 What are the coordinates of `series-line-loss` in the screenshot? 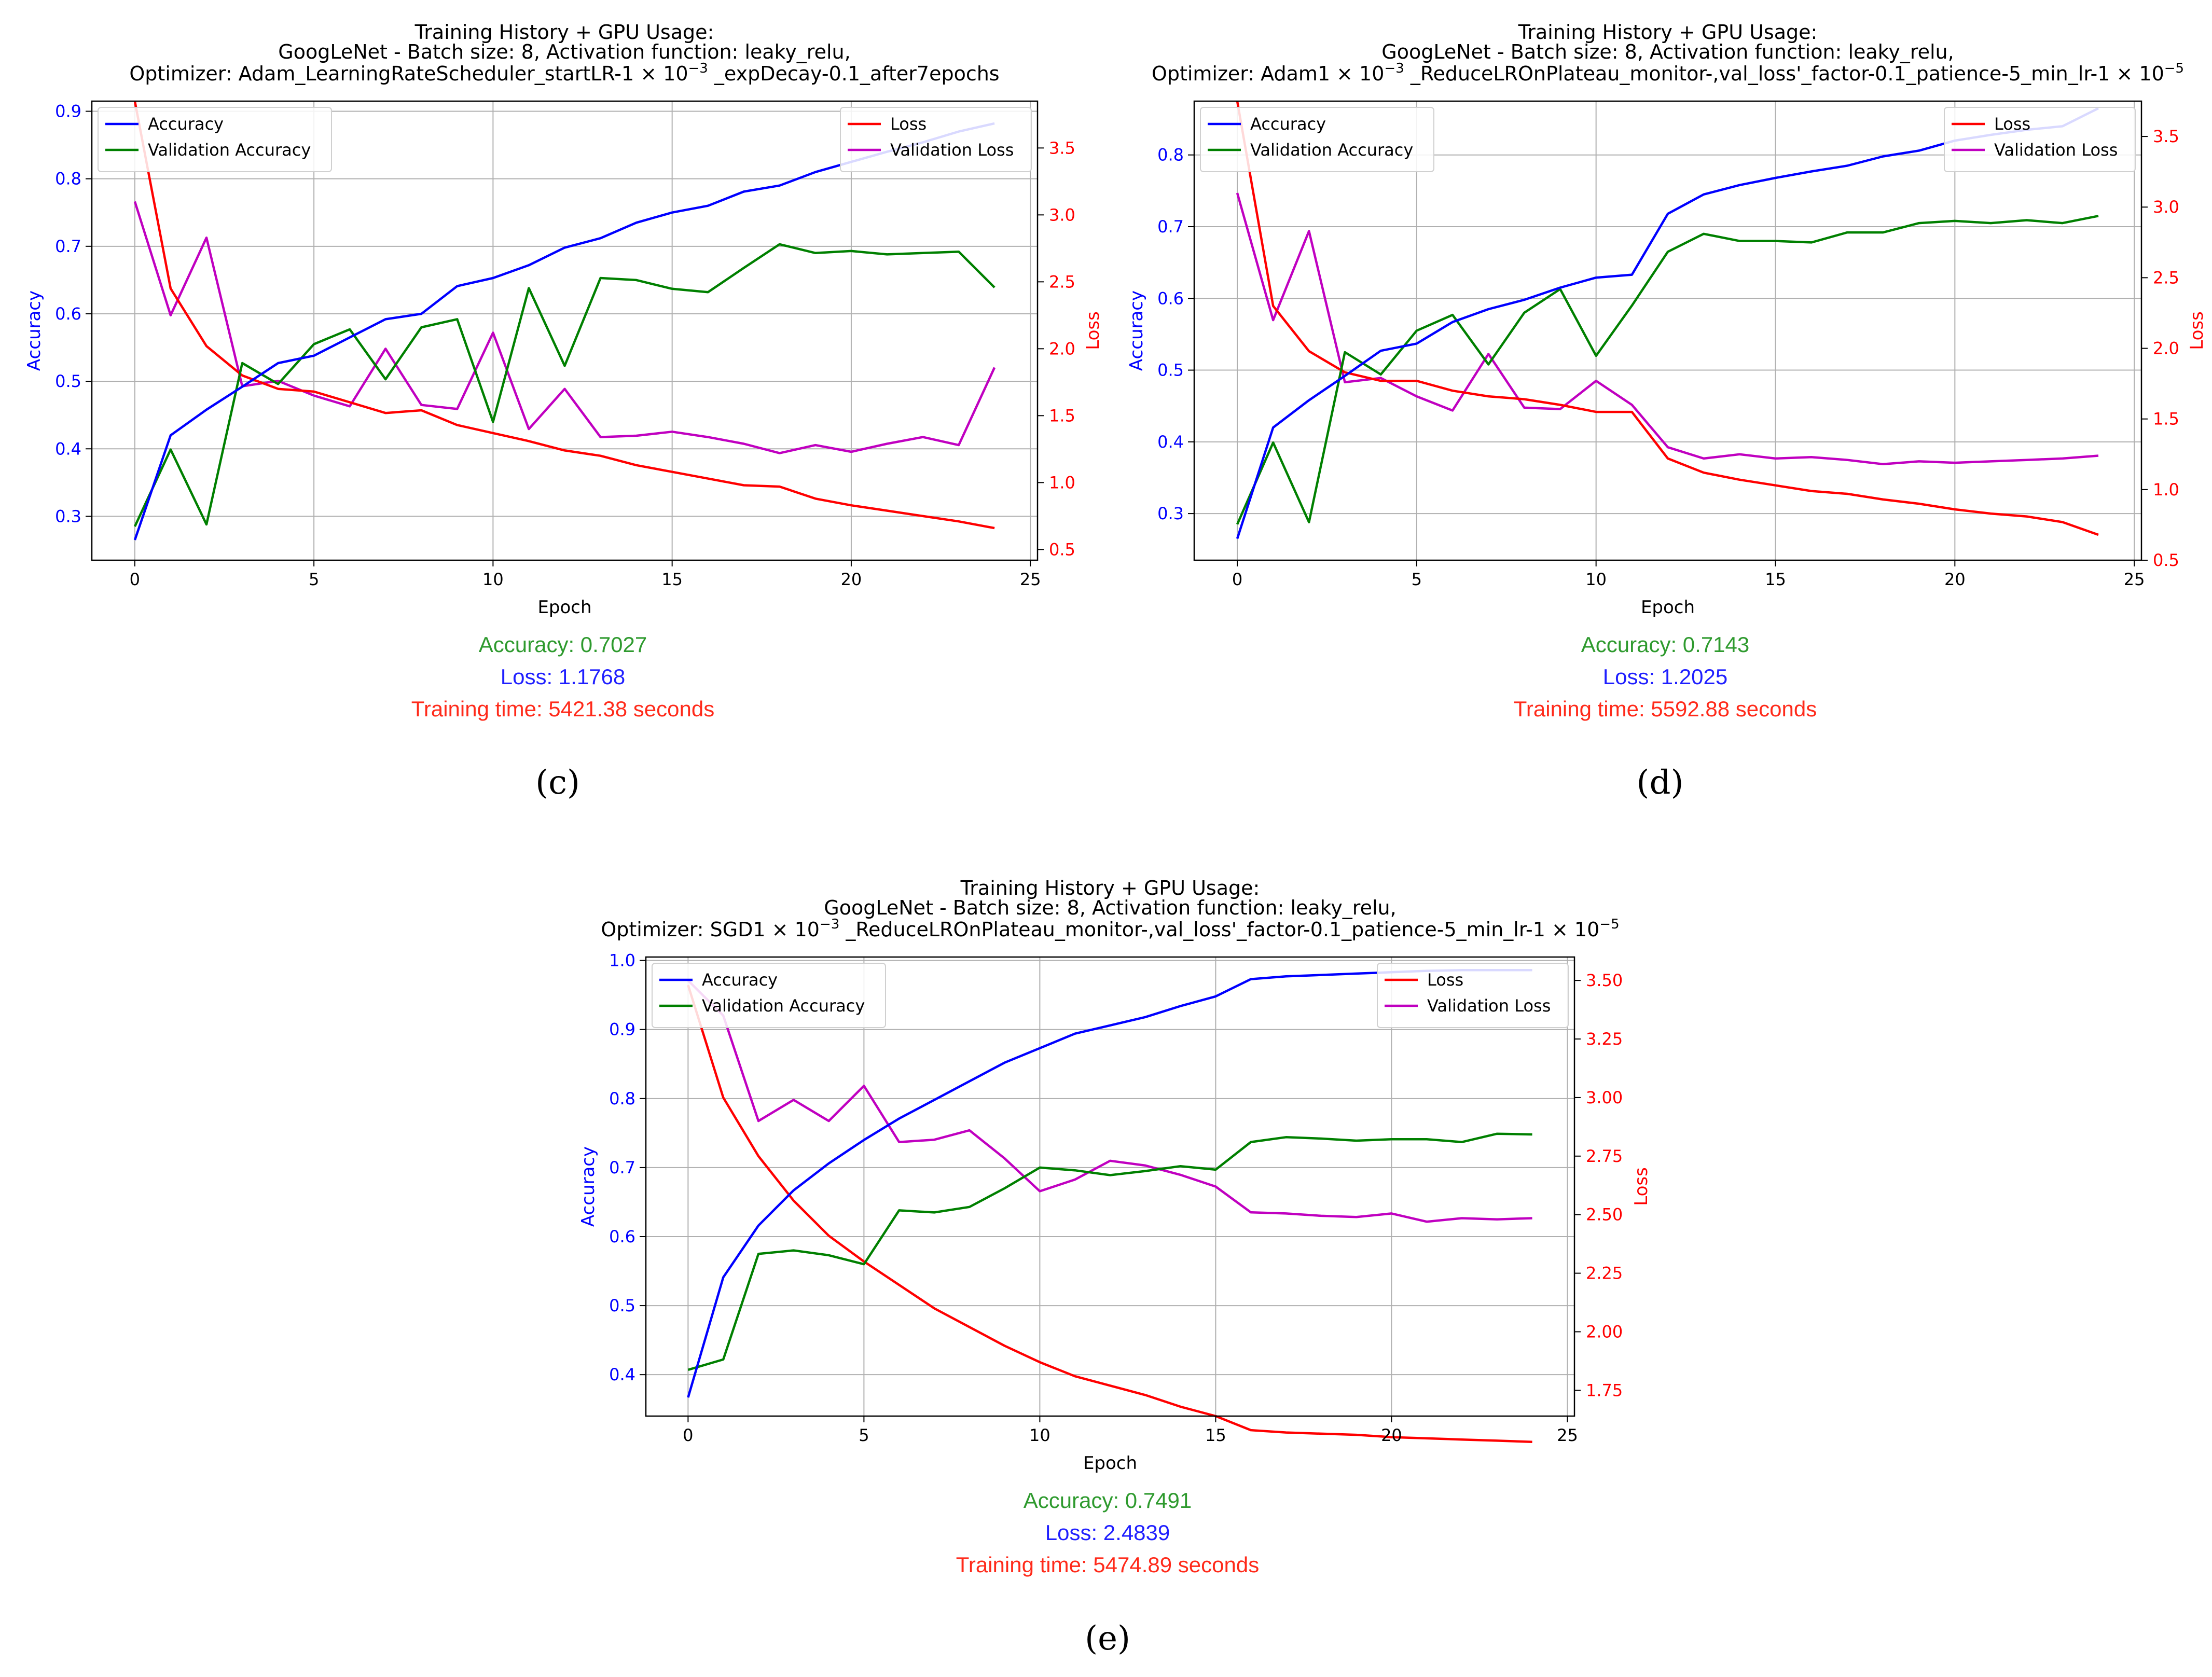 It's located at (564, 315).